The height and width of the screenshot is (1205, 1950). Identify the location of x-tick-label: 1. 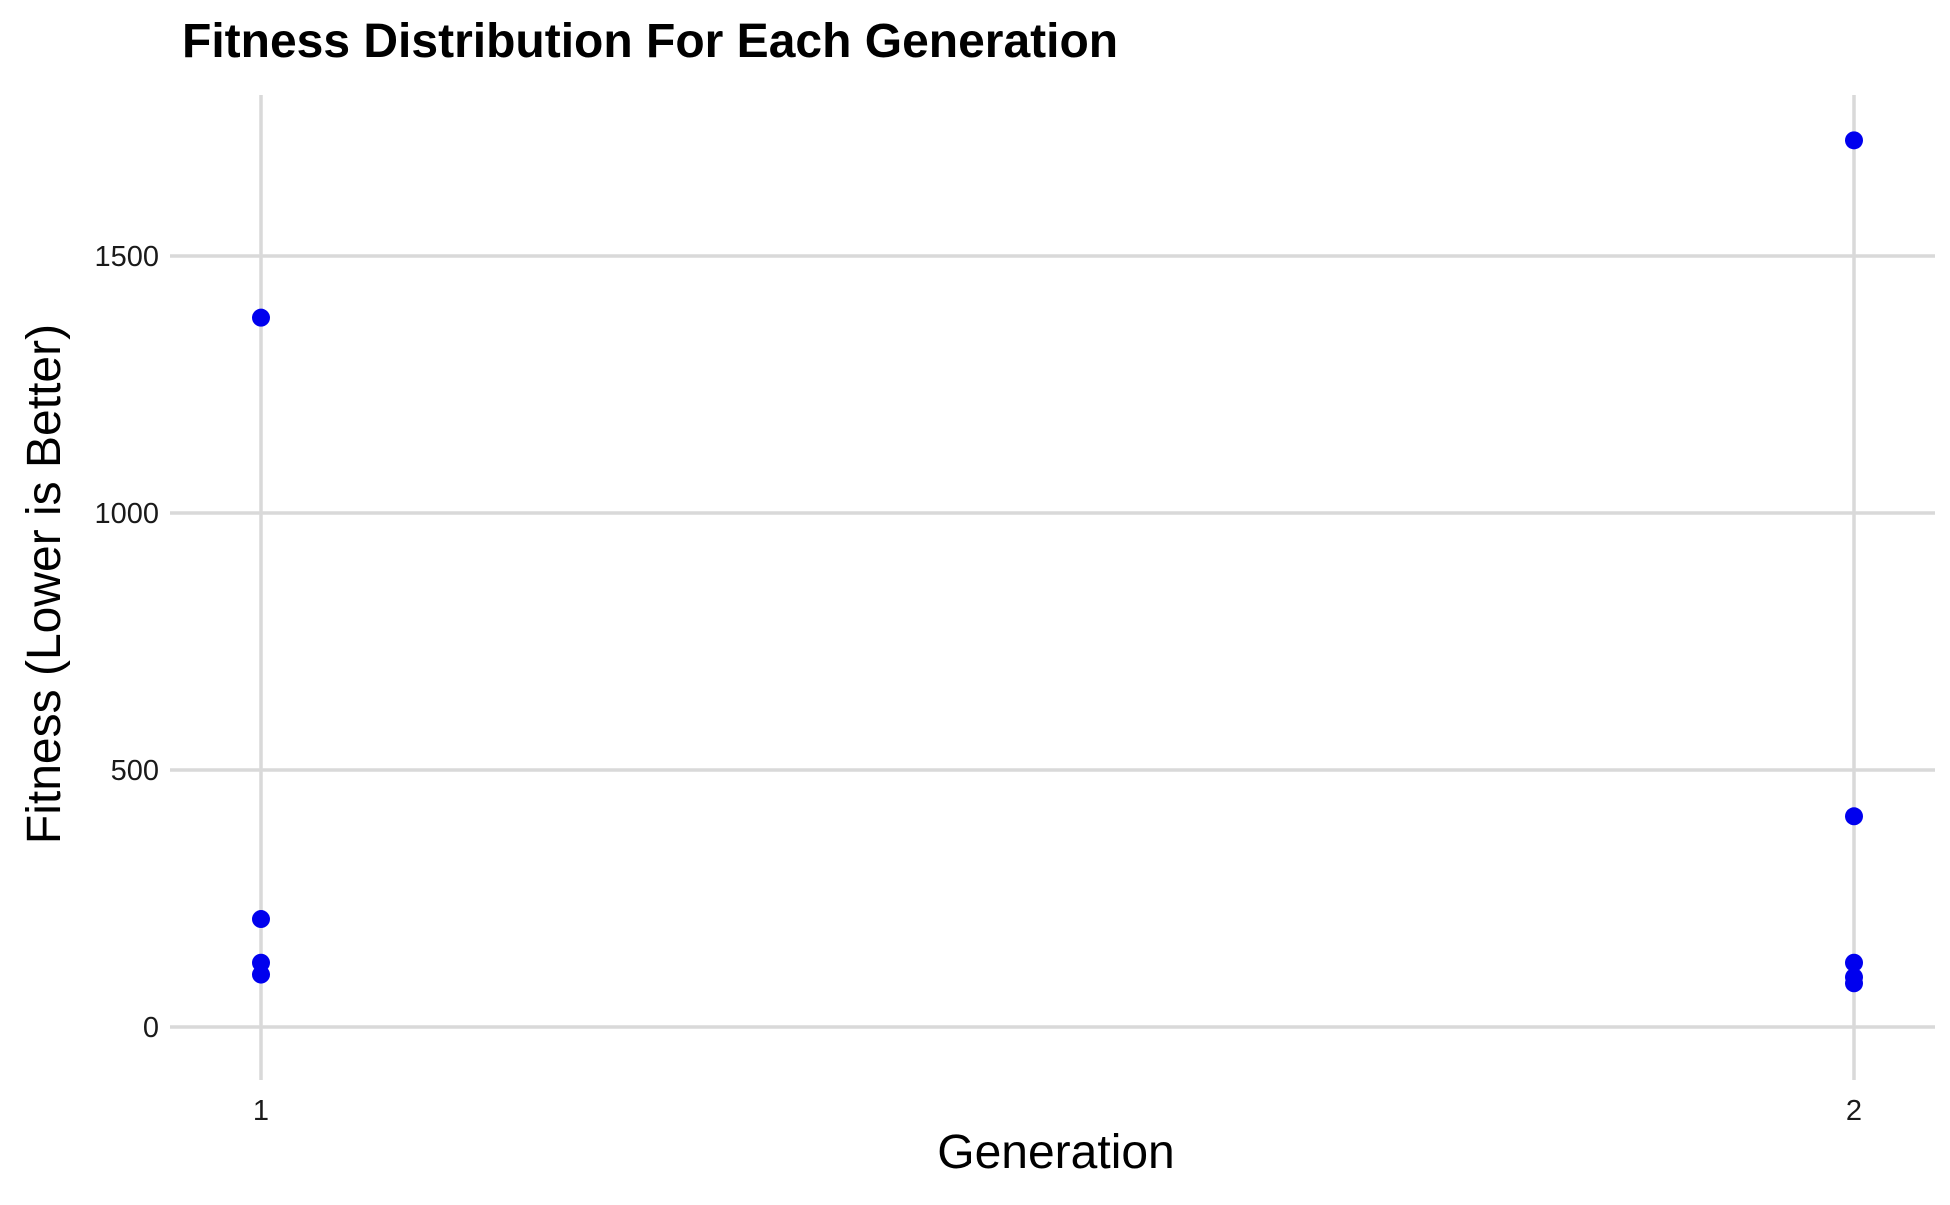
(261, 1111).